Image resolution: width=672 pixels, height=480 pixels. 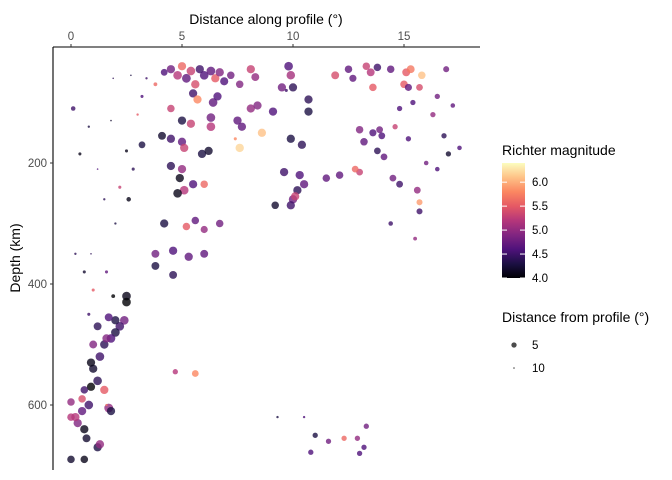 I want to click on x-tick-label: 5, so click(x=182, y=37).